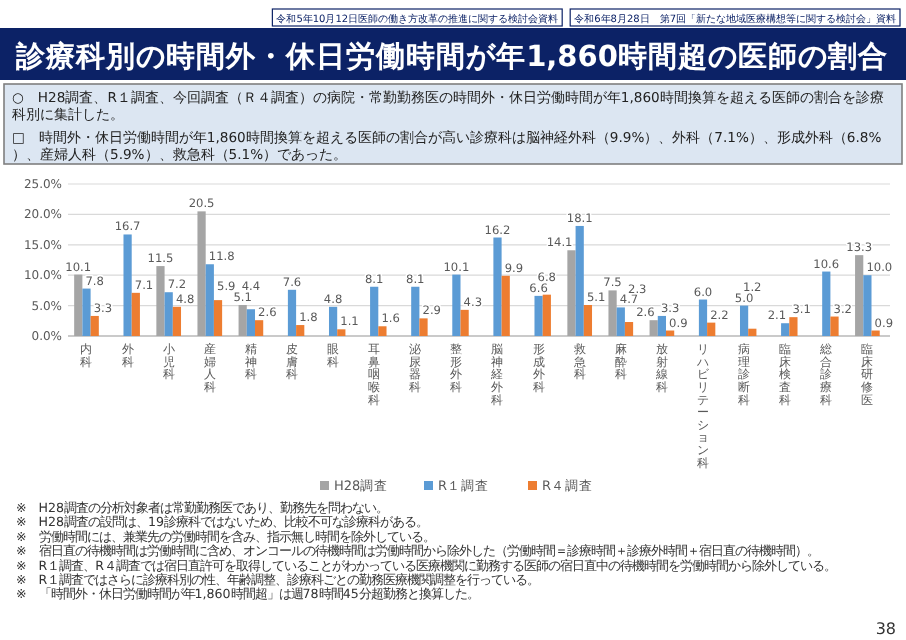 The width and height of the screenshot is (906, 640). Describe the element at coordinates (451, 56) in the screenshot. I see `chart-title: 診療科別の時間外・休日労働時間が年1,860時間超の医師の割合` at that location.